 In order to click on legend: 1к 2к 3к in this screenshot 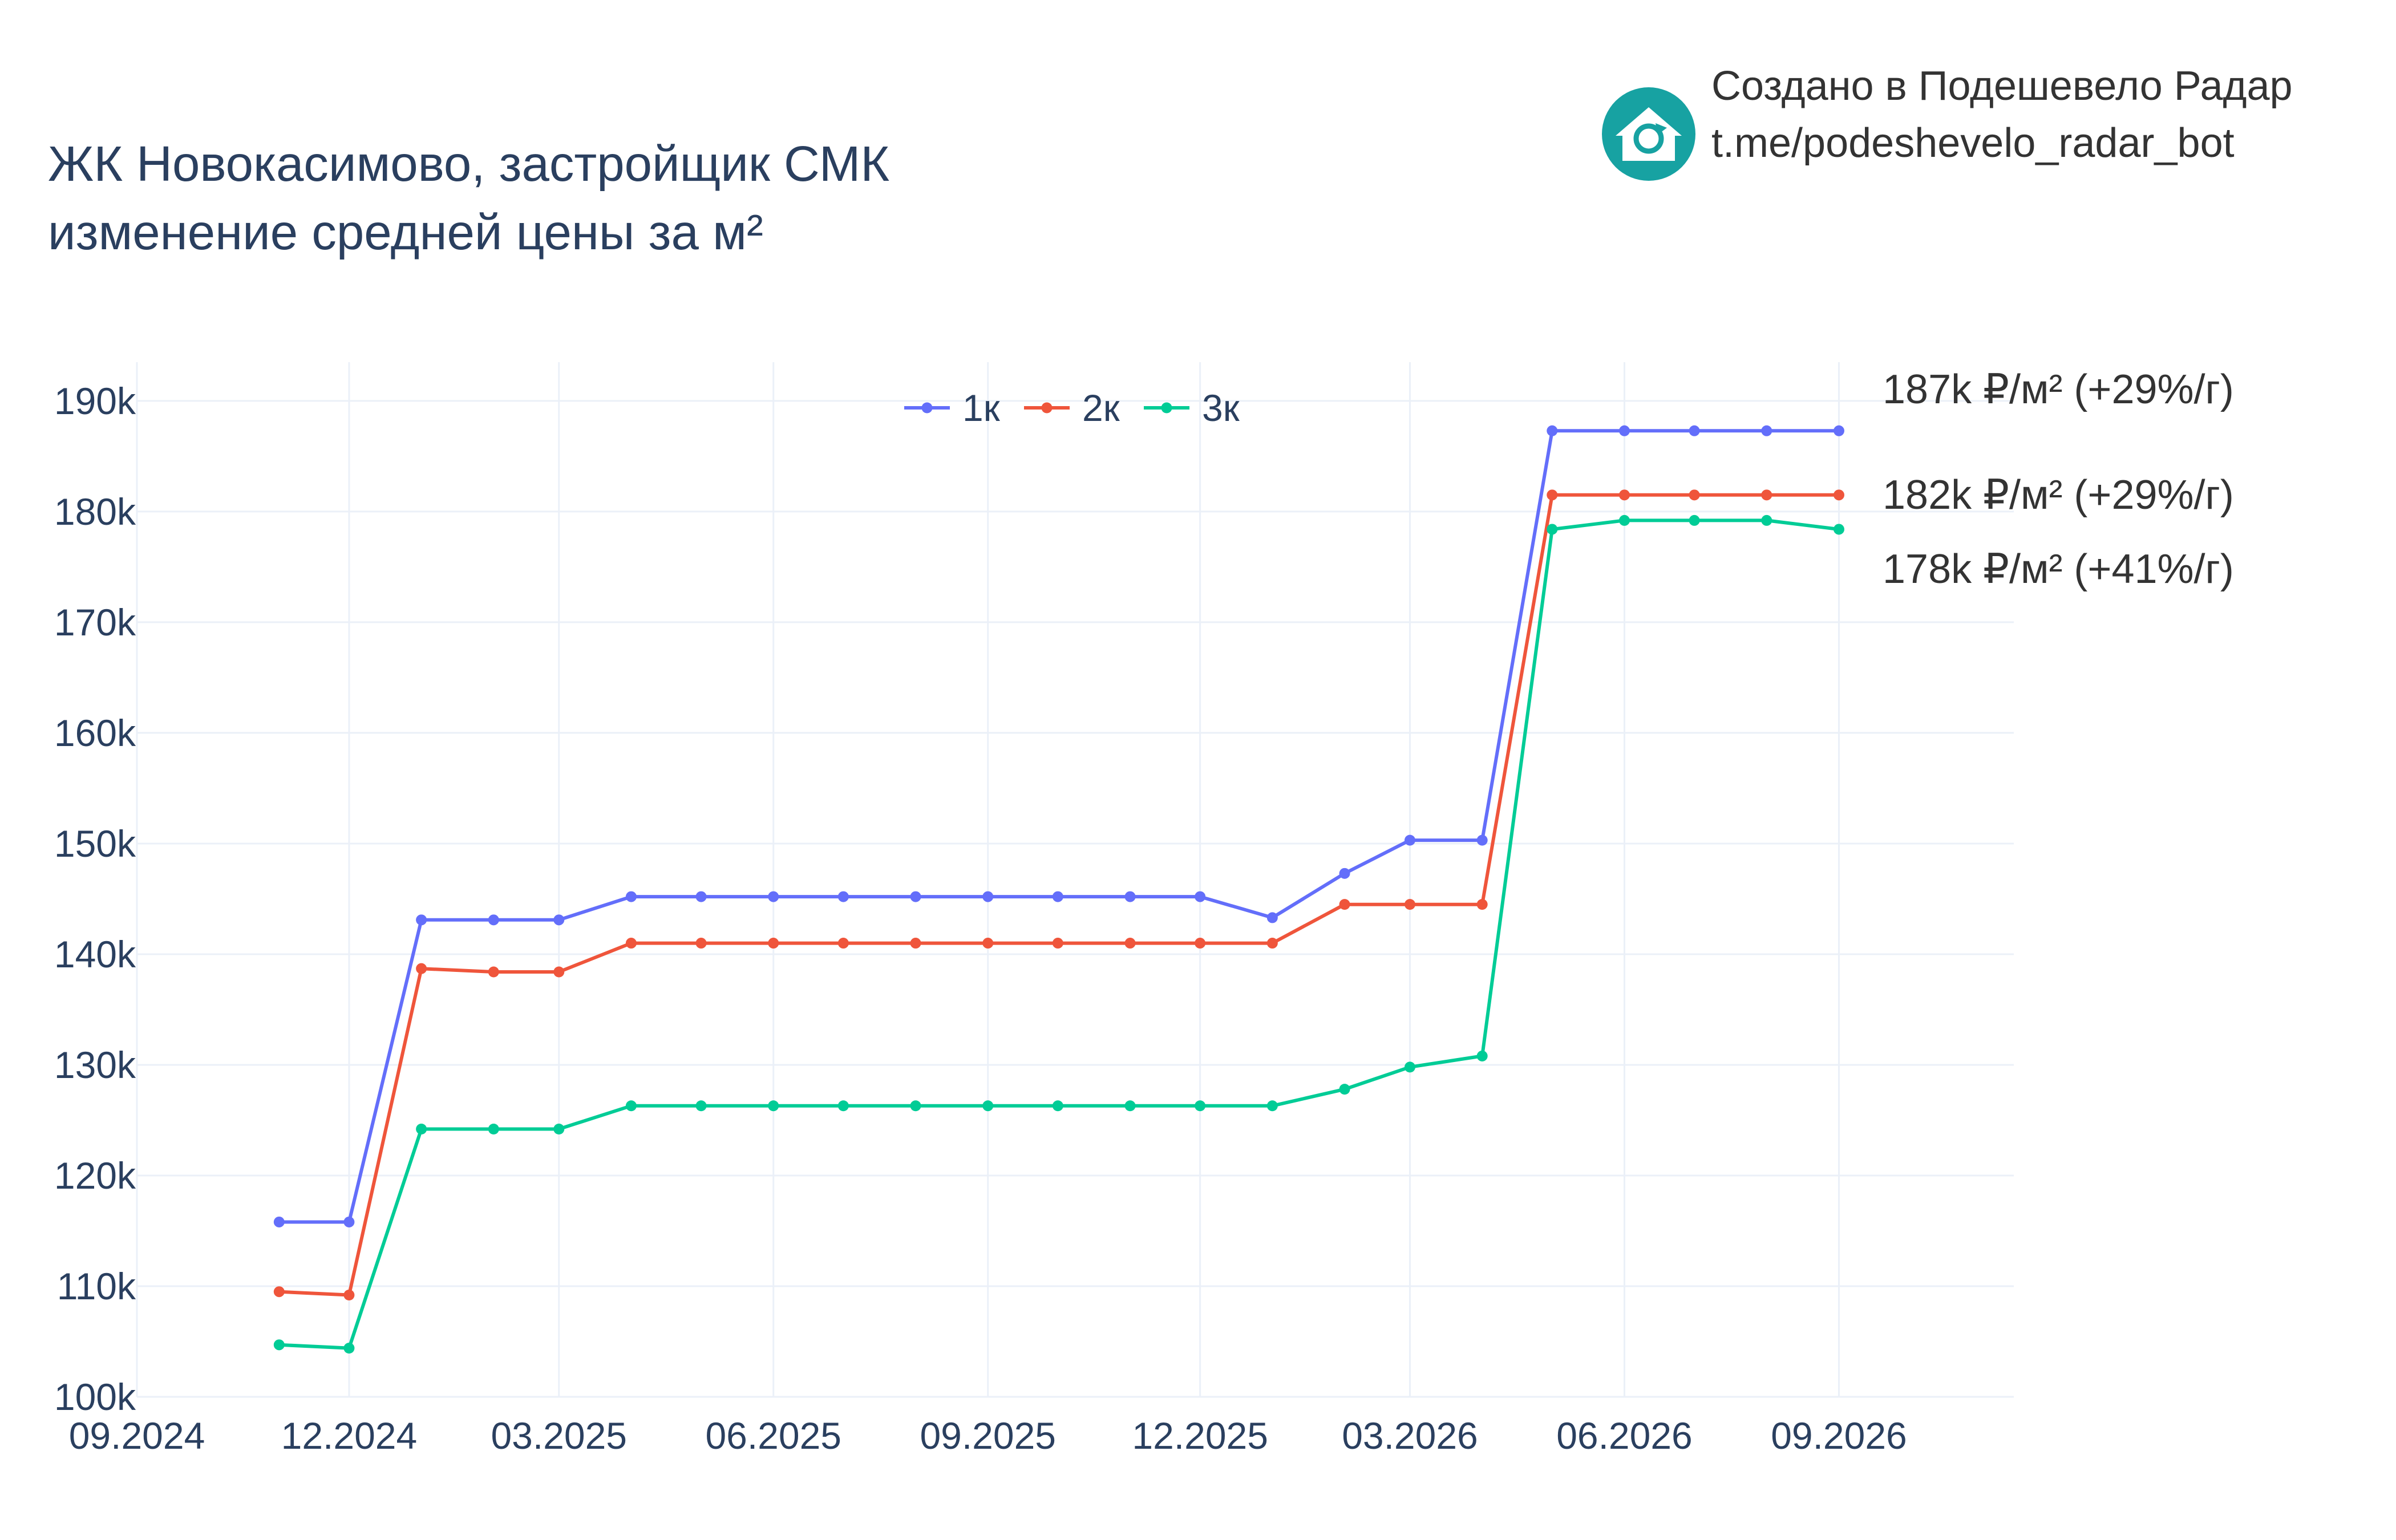, I will do `click(1072, 408)`.